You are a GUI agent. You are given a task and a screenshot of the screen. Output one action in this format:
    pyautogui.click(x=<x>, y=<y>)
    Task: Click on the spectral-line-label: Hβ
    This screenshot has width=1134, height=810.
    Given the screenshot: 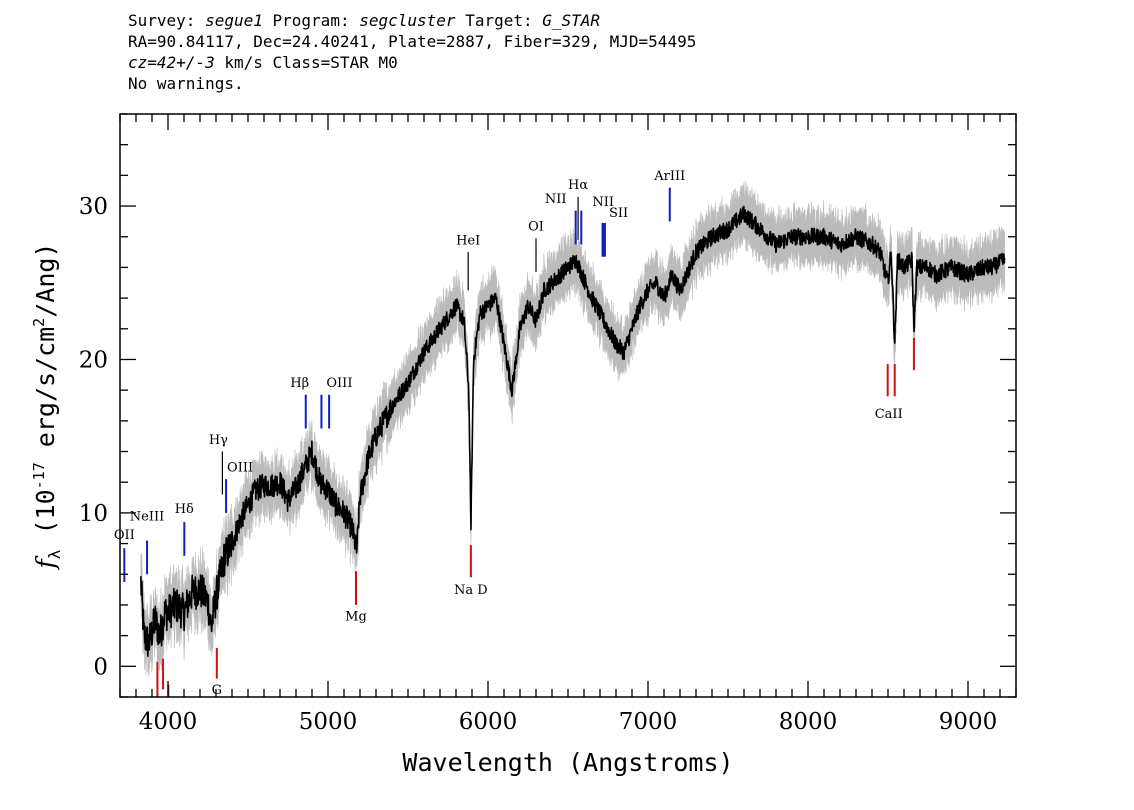 What is the action you would take?
    pyautogui.click(x=299, y=383)
    